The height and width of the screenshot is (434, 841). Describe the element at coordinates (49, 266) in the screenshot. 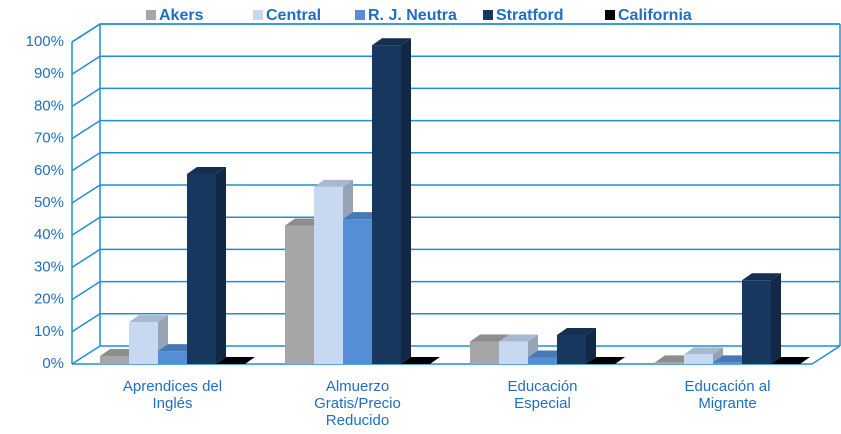

I see `y-tick-label: 30%` at that location.